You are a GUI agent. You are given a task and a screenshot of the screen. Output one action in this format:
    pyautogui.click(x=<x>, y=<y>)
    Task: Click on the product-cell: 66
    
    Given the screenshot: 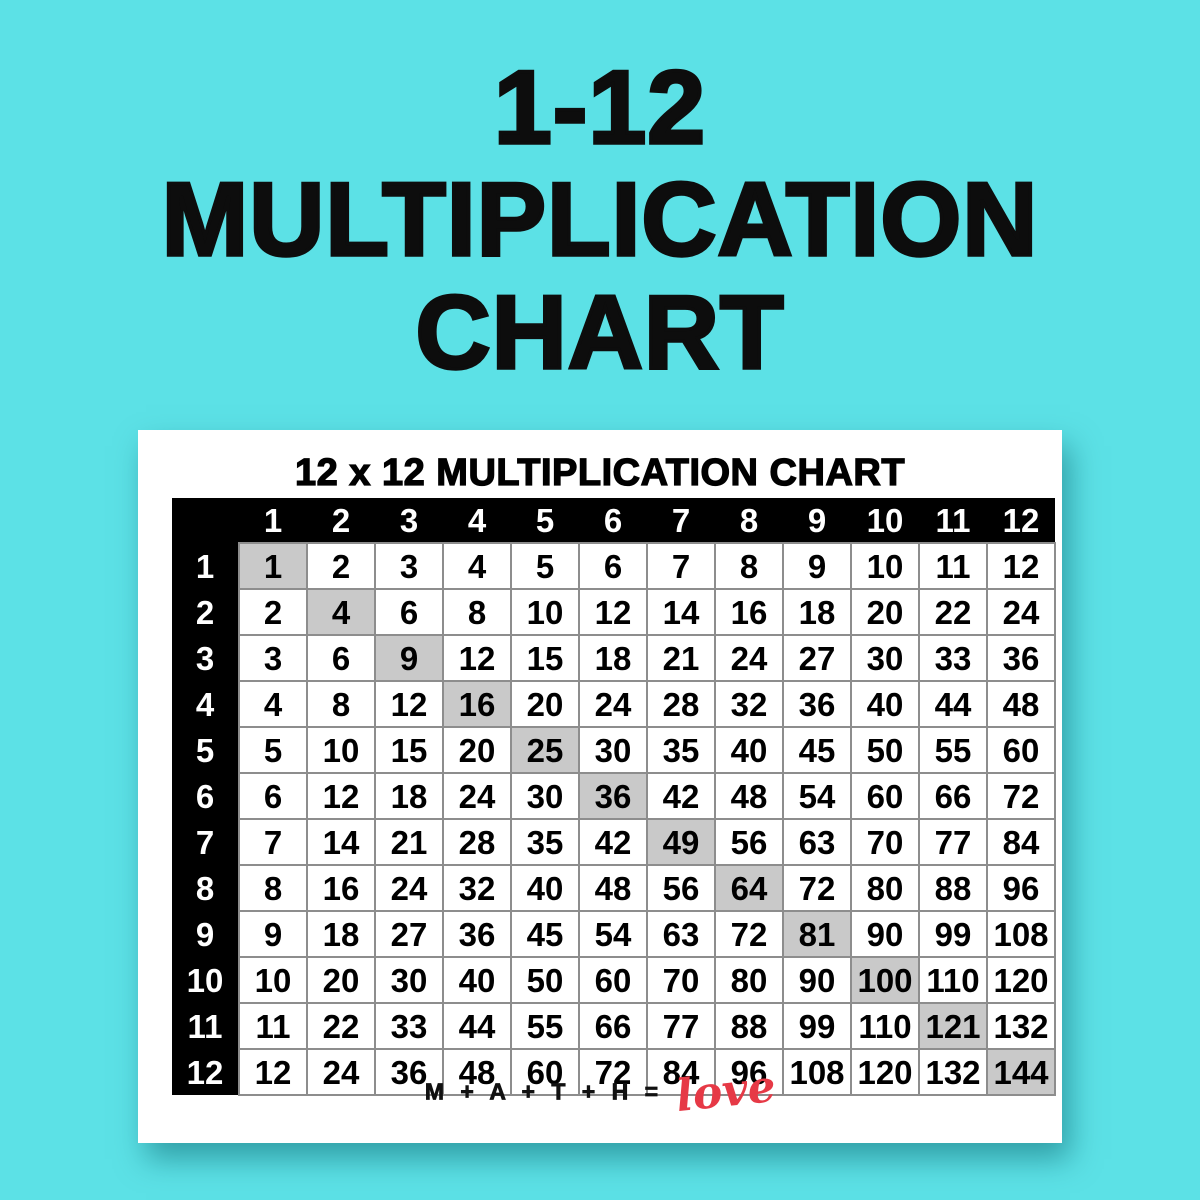 What is the action you would take?
    pyautogui.click(x=953, y=796)
    